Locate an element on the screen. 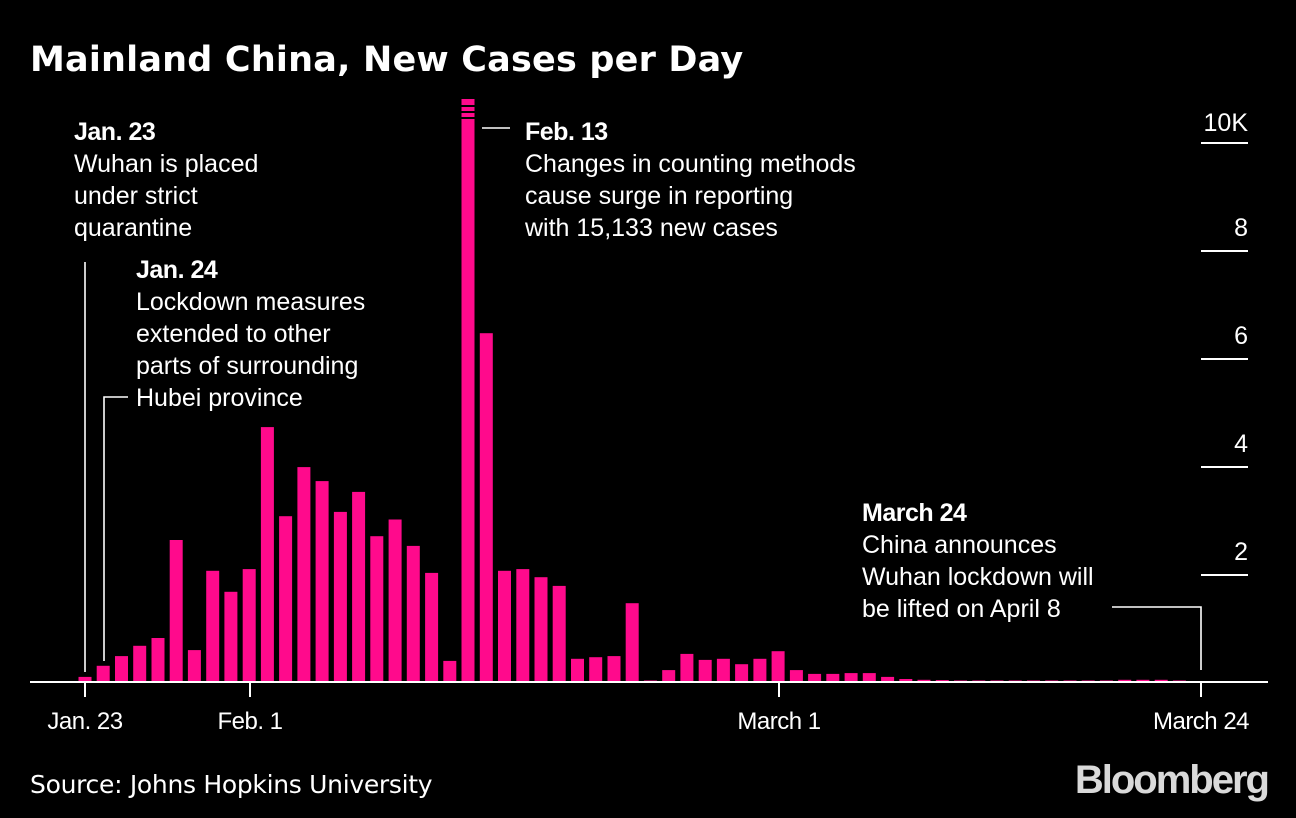  y-tick-label-2: 2 is located at coordinates (1241, 552).